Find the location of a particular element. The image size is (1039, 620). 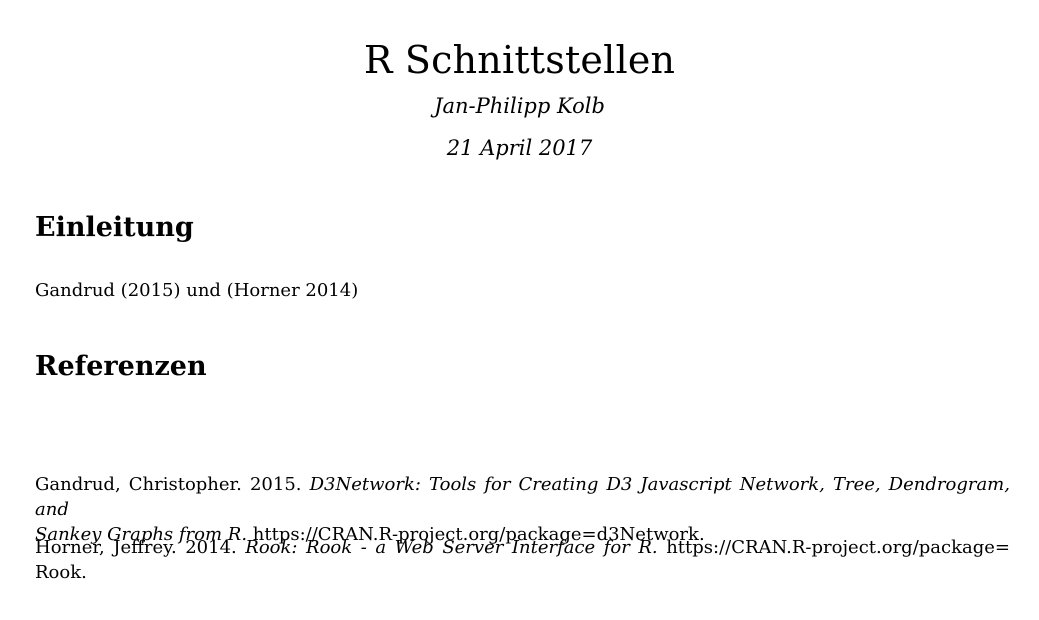

section-heading-referenzen: Referenzen is located at coordinates (121, 366).